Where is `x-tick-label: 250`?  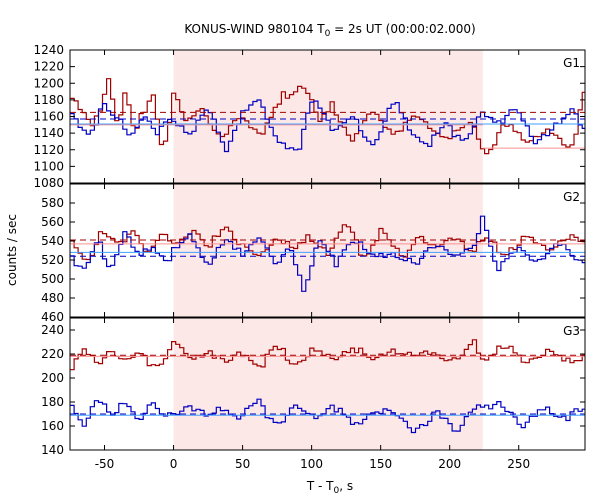
x-tick-label: 250 is located at coordinates (518, 464).